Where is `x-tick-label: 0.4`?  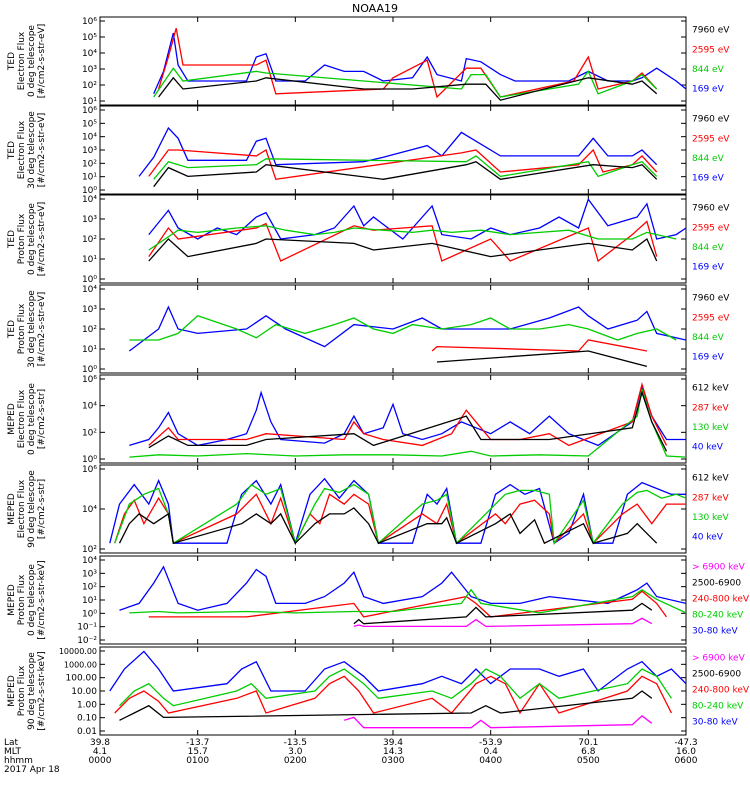 x-tick-label: 0.4 is located at coordinates (491, 752).